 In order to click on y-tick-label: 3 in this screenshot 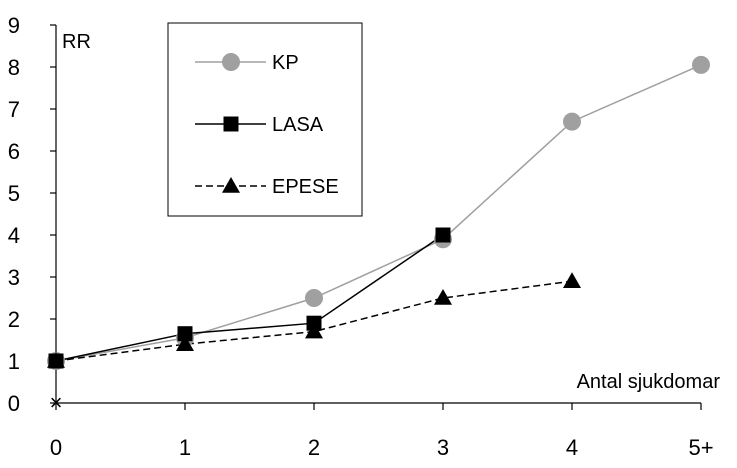, I will do `click(14, 277)`.